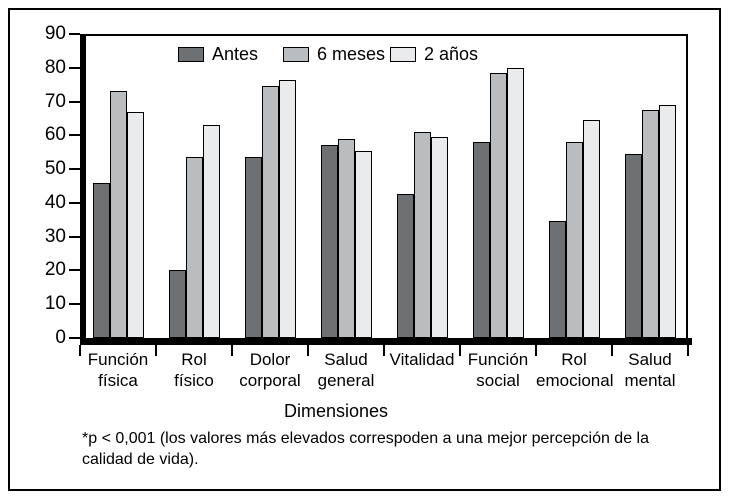 The height and width of the screenshot is (501, 731). What do you see at coordinates (194, 370) in the screenshot?
I see `category-label-rol-fisico: Rol físico` at bounding box center [194, 370].